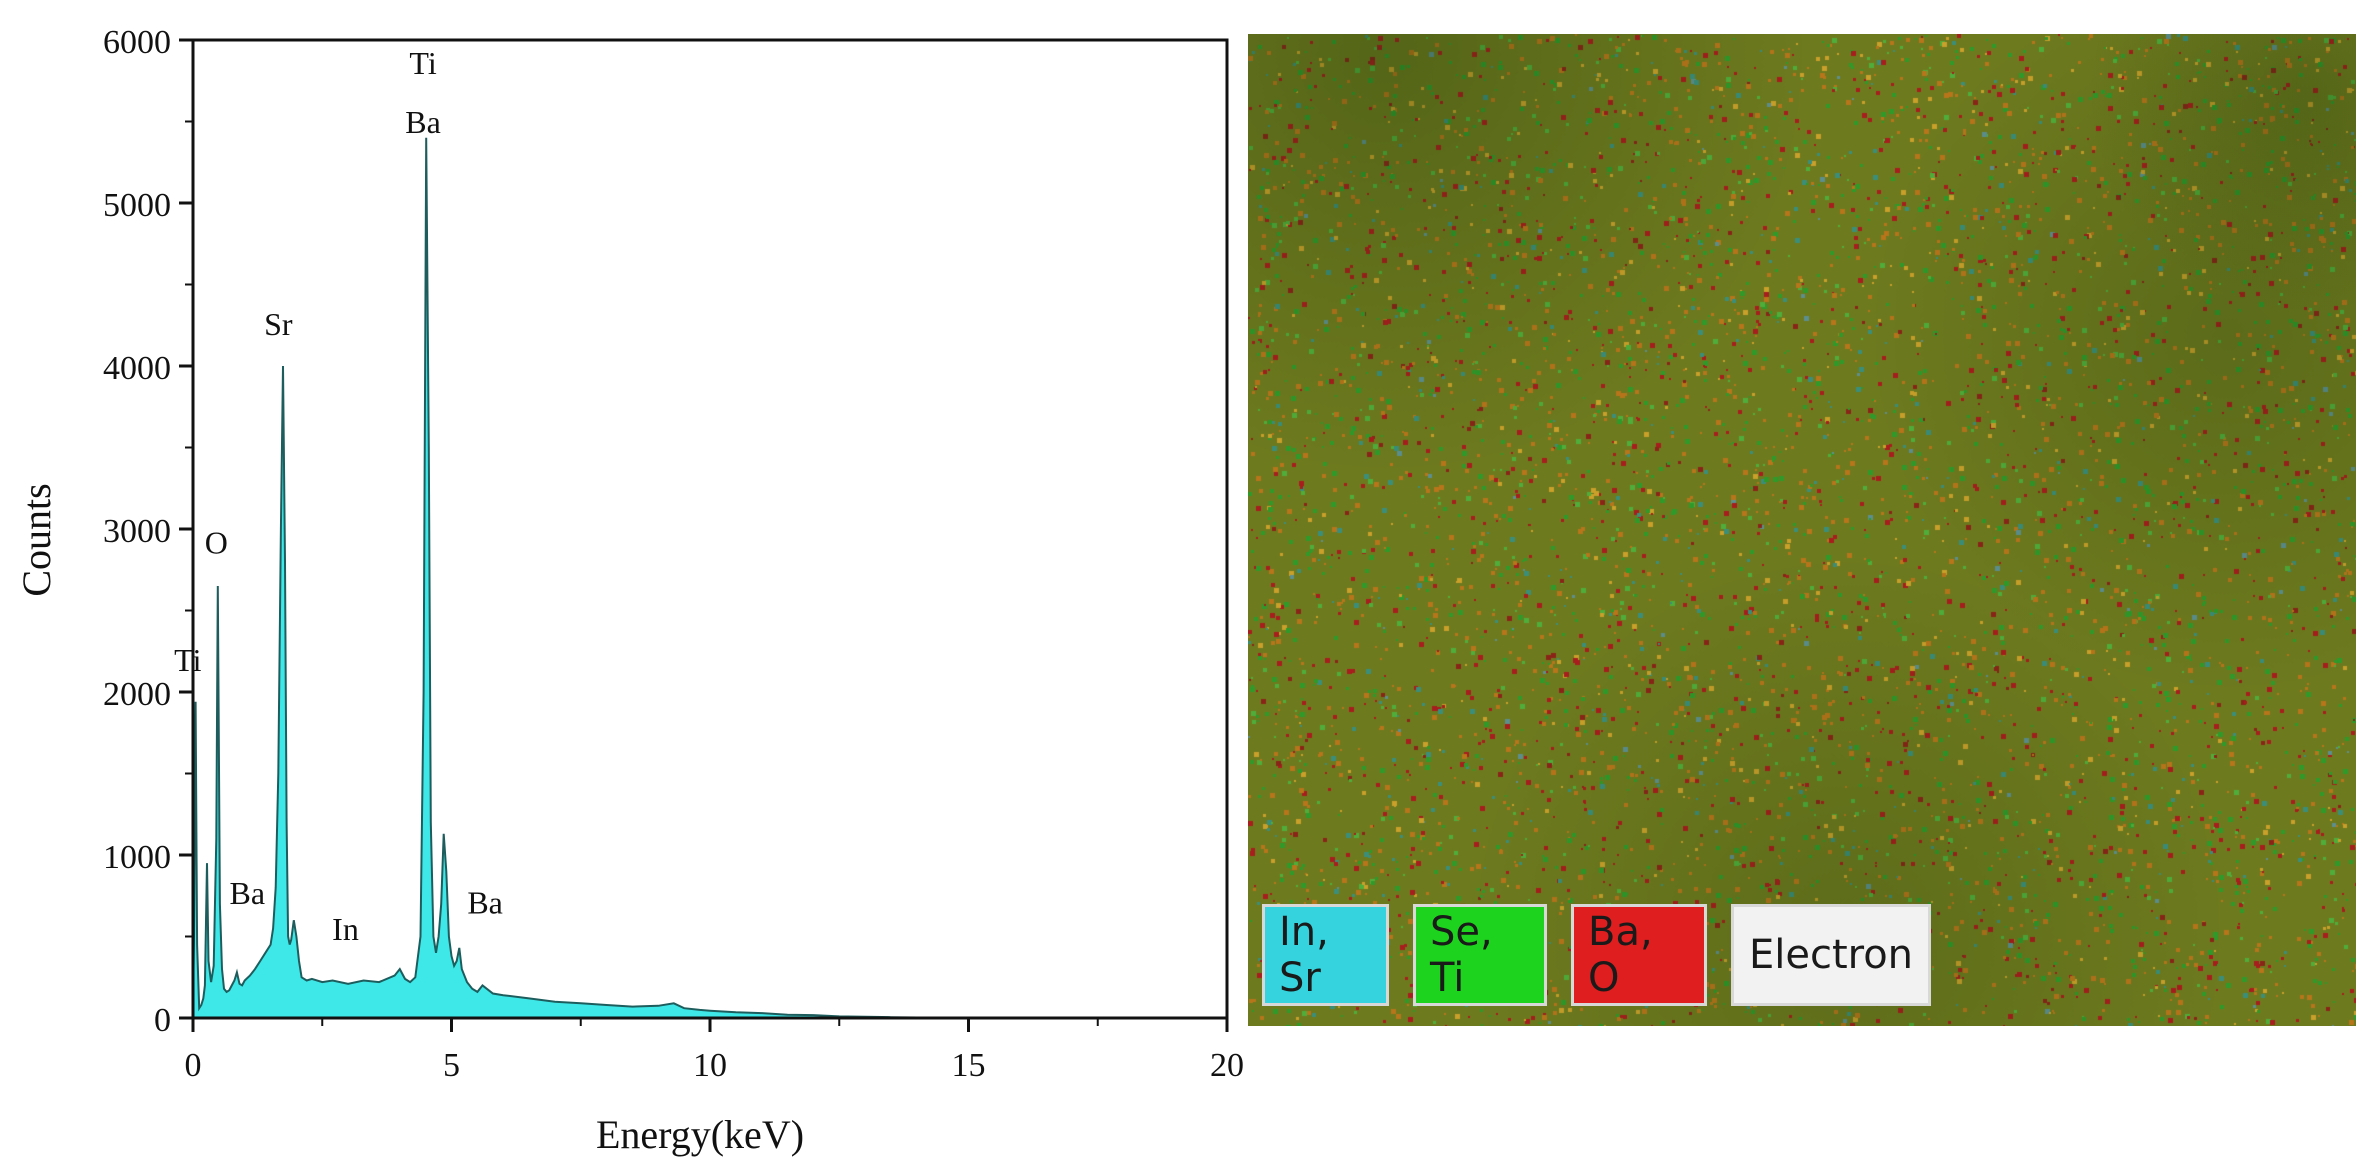 The image size is (2362, 1174). I want to click on y-axis-label: Counts, so click(36, 539).